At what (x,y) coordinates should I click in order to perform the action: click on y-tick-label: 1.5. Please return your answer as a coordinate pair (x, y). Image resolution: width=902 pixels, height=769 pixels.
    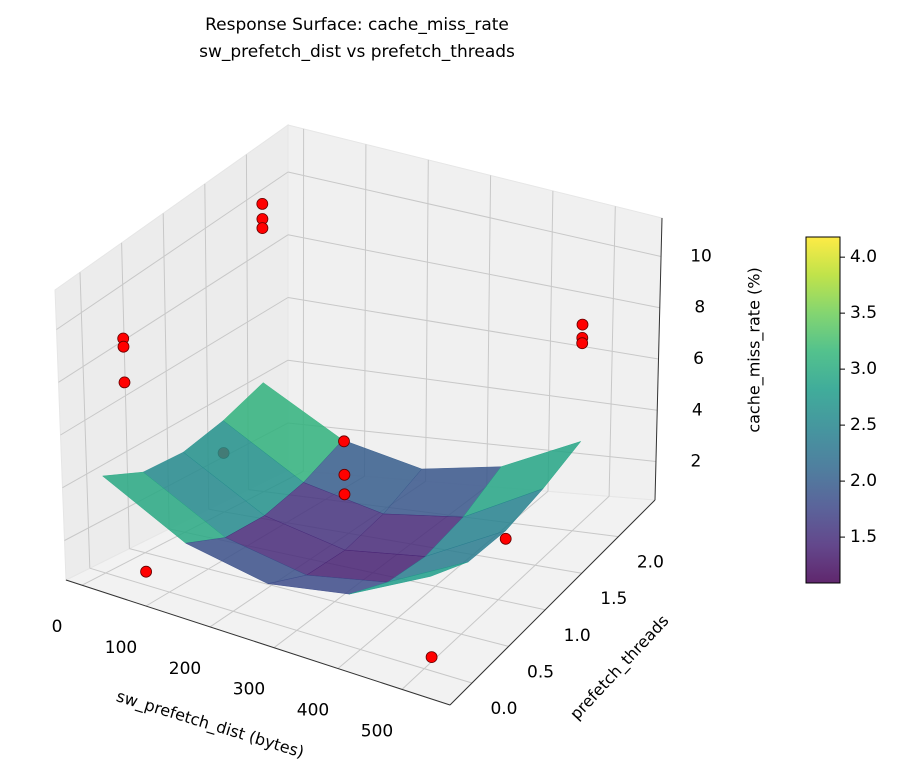
    Looking at the image, I should click on (613, 599).